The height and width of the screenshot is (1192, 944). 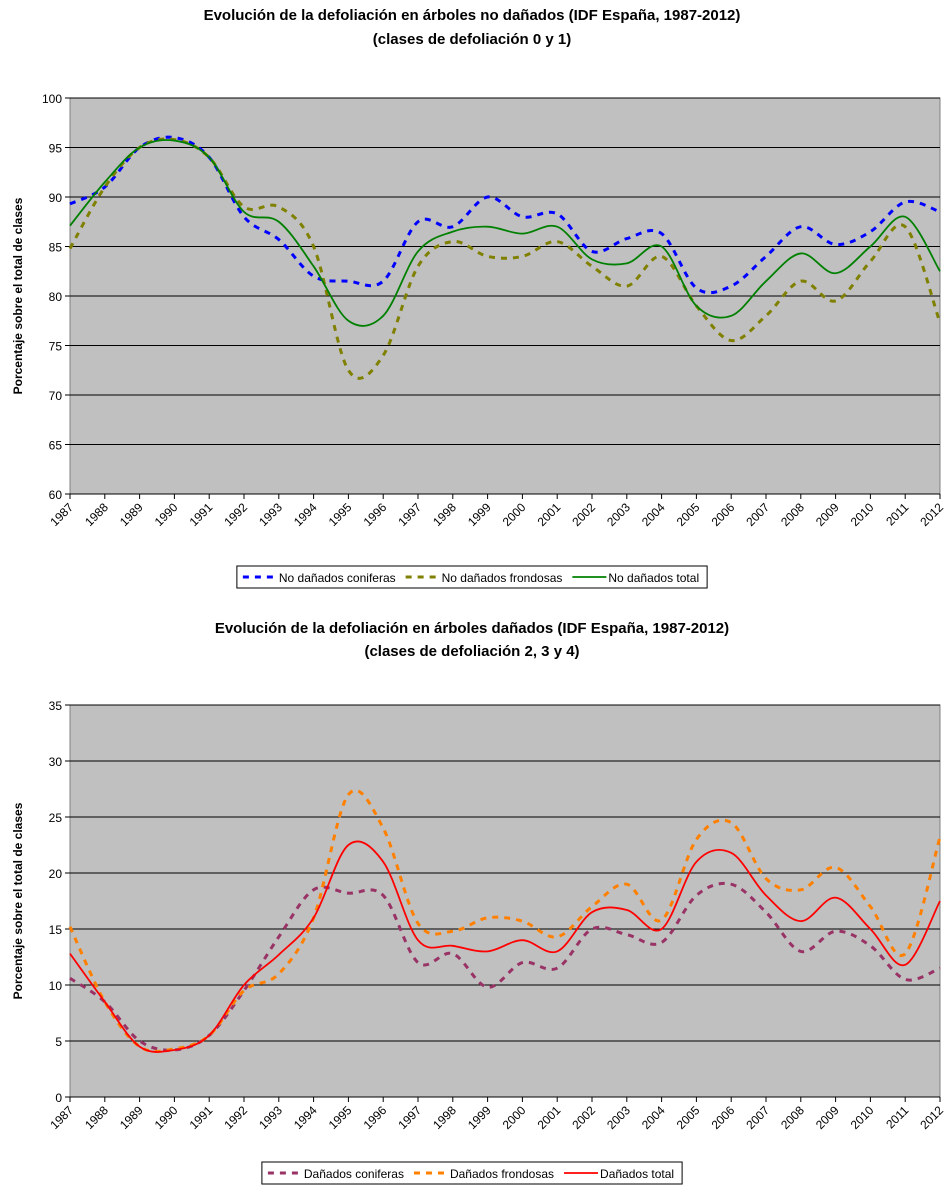 I want to click on y-tick-label: 15, so click(x=56, y=930).